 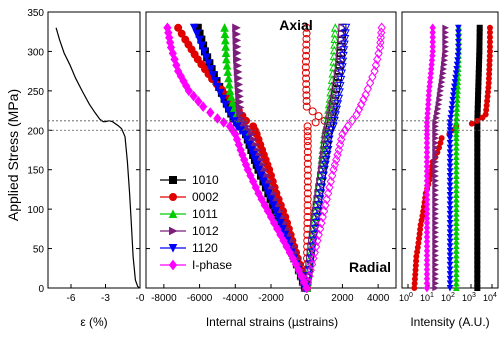 What do you see at coordinates (97, 158) in the screenshot?
I see `stress-strain-curve` at bounding box center [97, 158].